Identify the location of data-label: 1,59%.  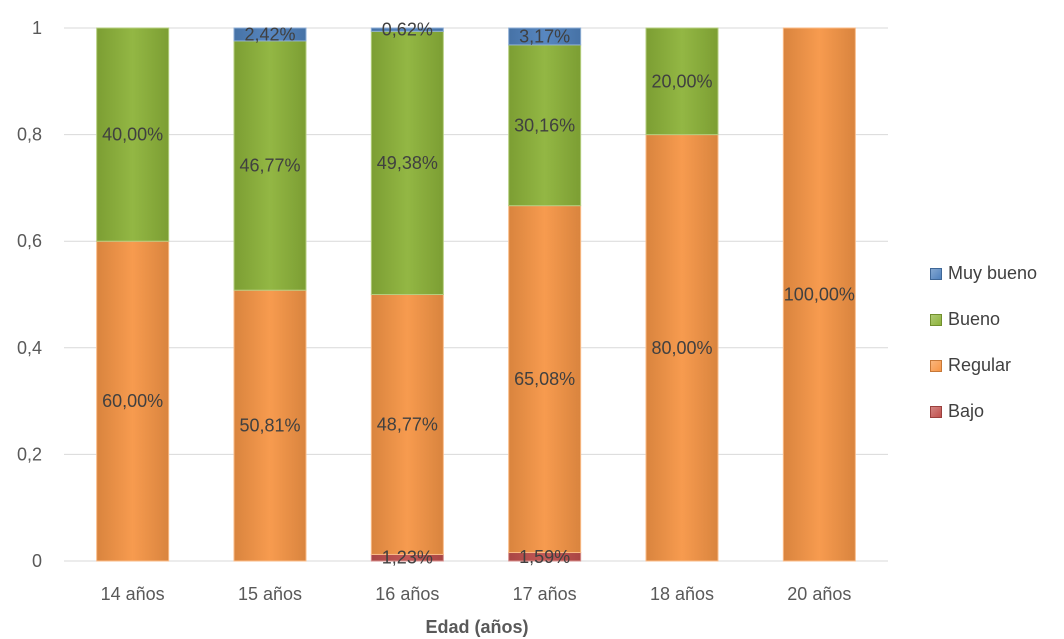
(544, 557).